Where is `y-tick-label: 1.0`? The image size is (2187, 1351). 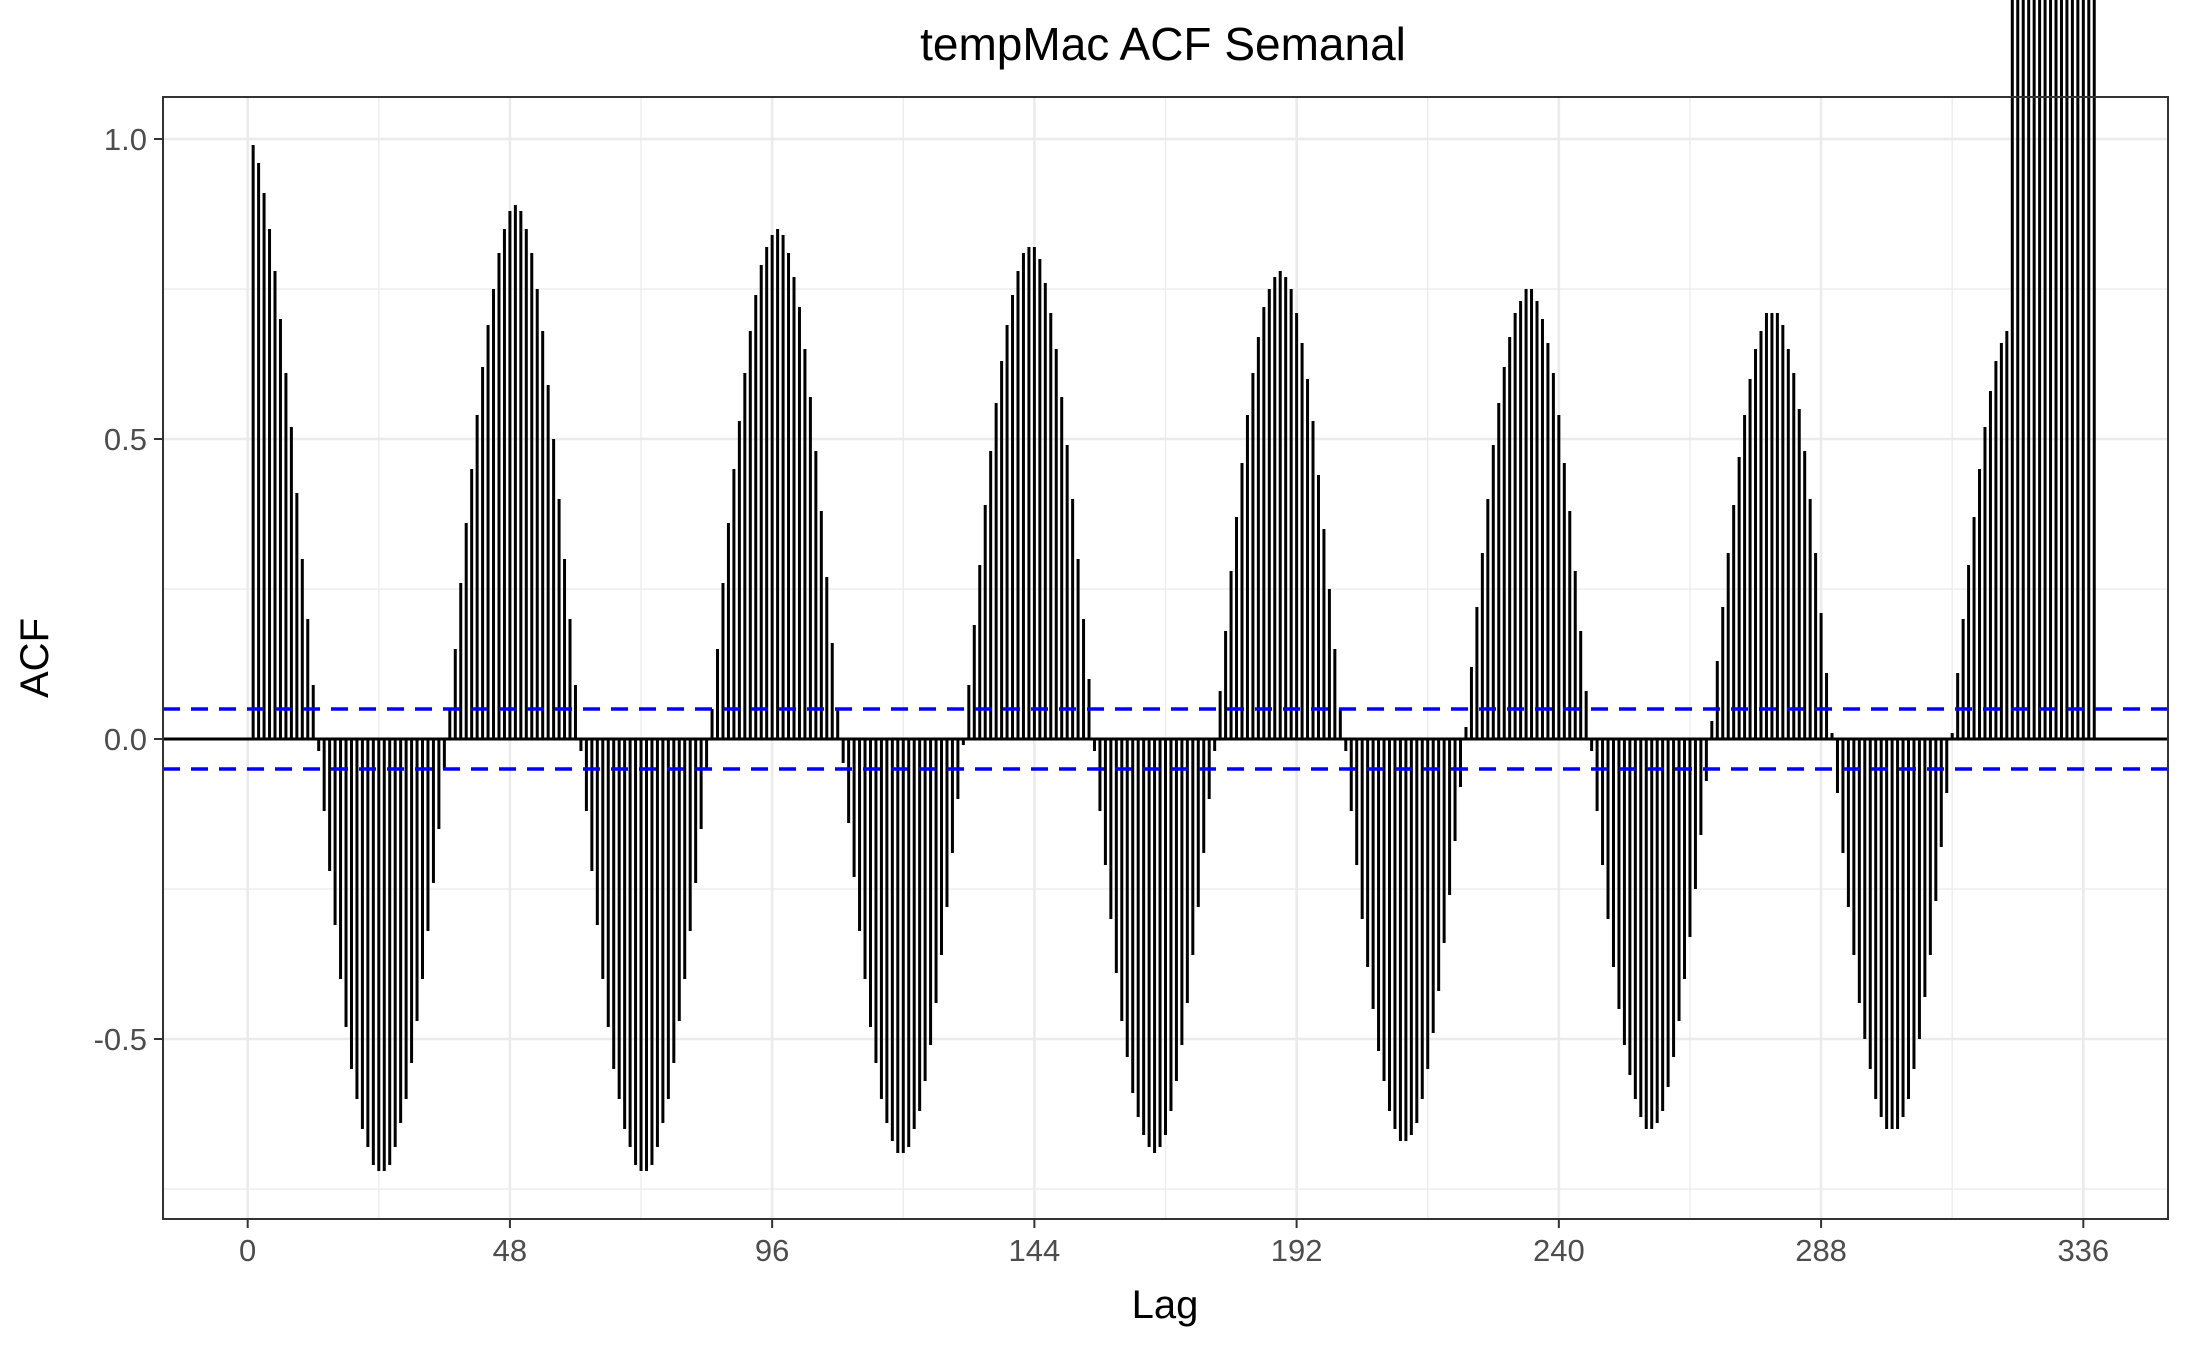
y-tick-label: 1.0 is located at coordinates (125, 139).